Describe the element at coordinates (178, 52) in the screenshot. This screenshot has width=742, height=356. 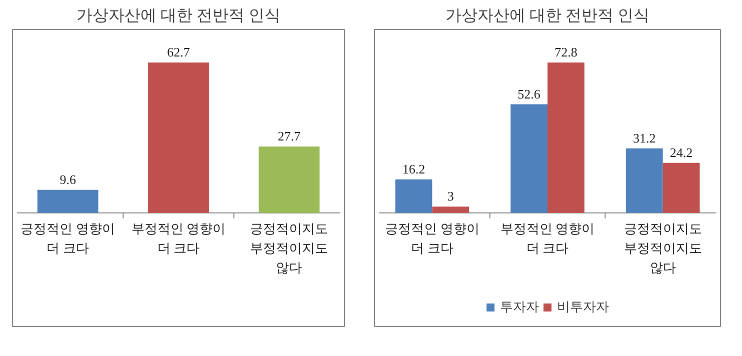
I see `data-label: 62.7` at that location.